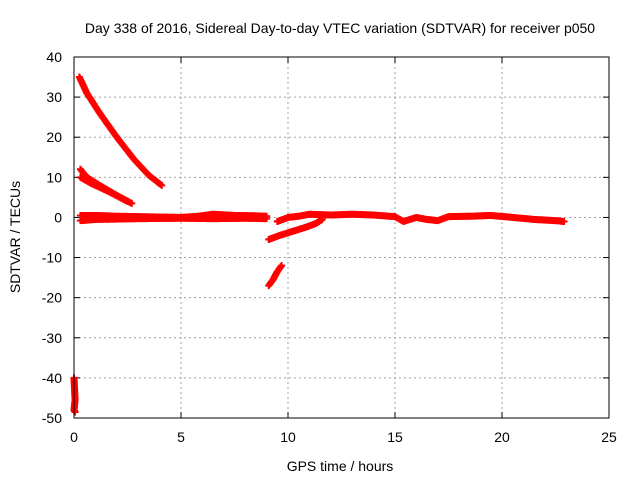  I want to click on x-tick-label: 25, so click(609, 437).